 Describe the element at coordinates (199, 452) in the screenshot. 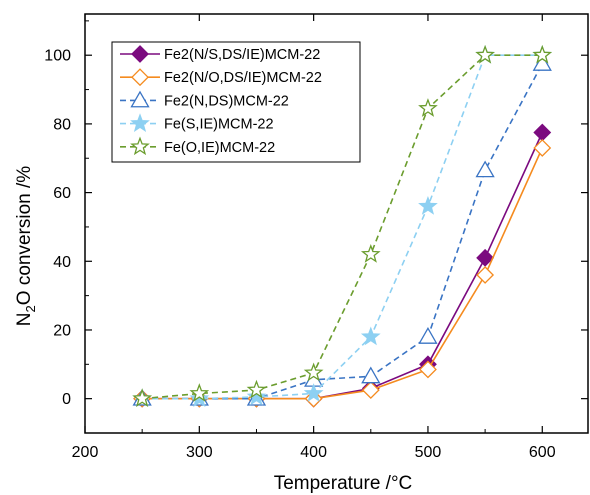

I see `x-tick-label: 300` at that location.